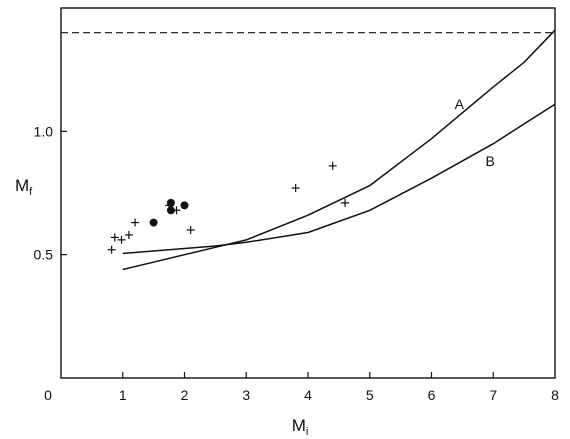 The height and width of the screenshot is (439, 570). What do you see at coordinates (44, 255) in the screenshot?
I see `y-tick-label: 0.5` at bounding box center [44, 255].